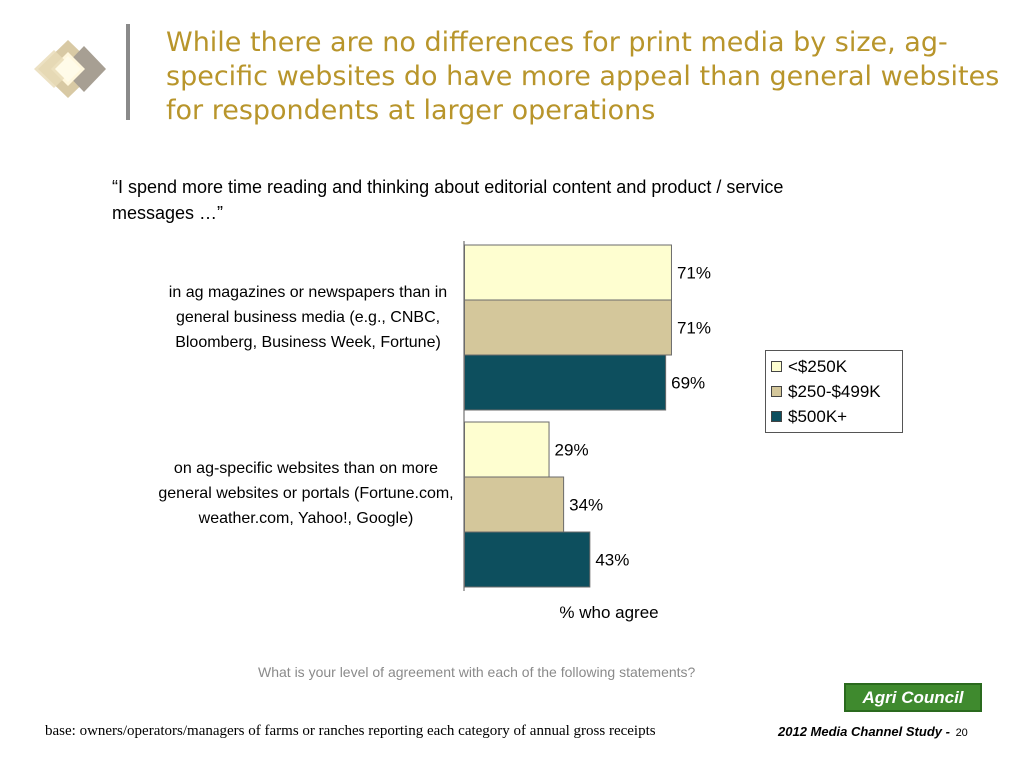 Image resolution: width=1024 pixels, height=768 pixels. I want to click on agri-council-logo: Agri Council, so click(913, 697).